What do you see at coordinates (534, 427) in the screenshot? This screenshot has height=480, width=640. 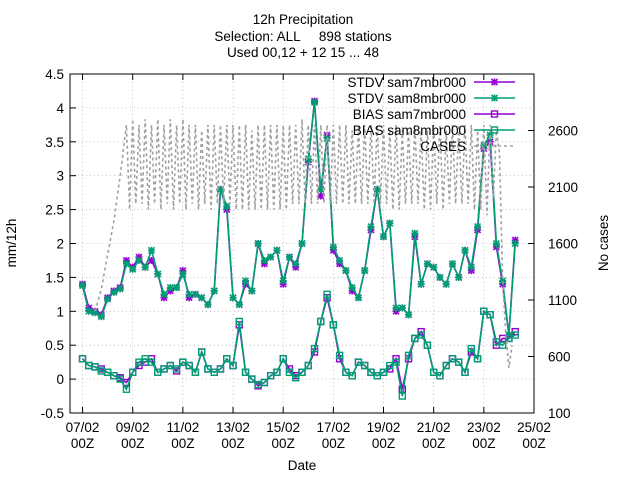 I see `x-tick-label: 25/02` at bounding box center [534, 427].